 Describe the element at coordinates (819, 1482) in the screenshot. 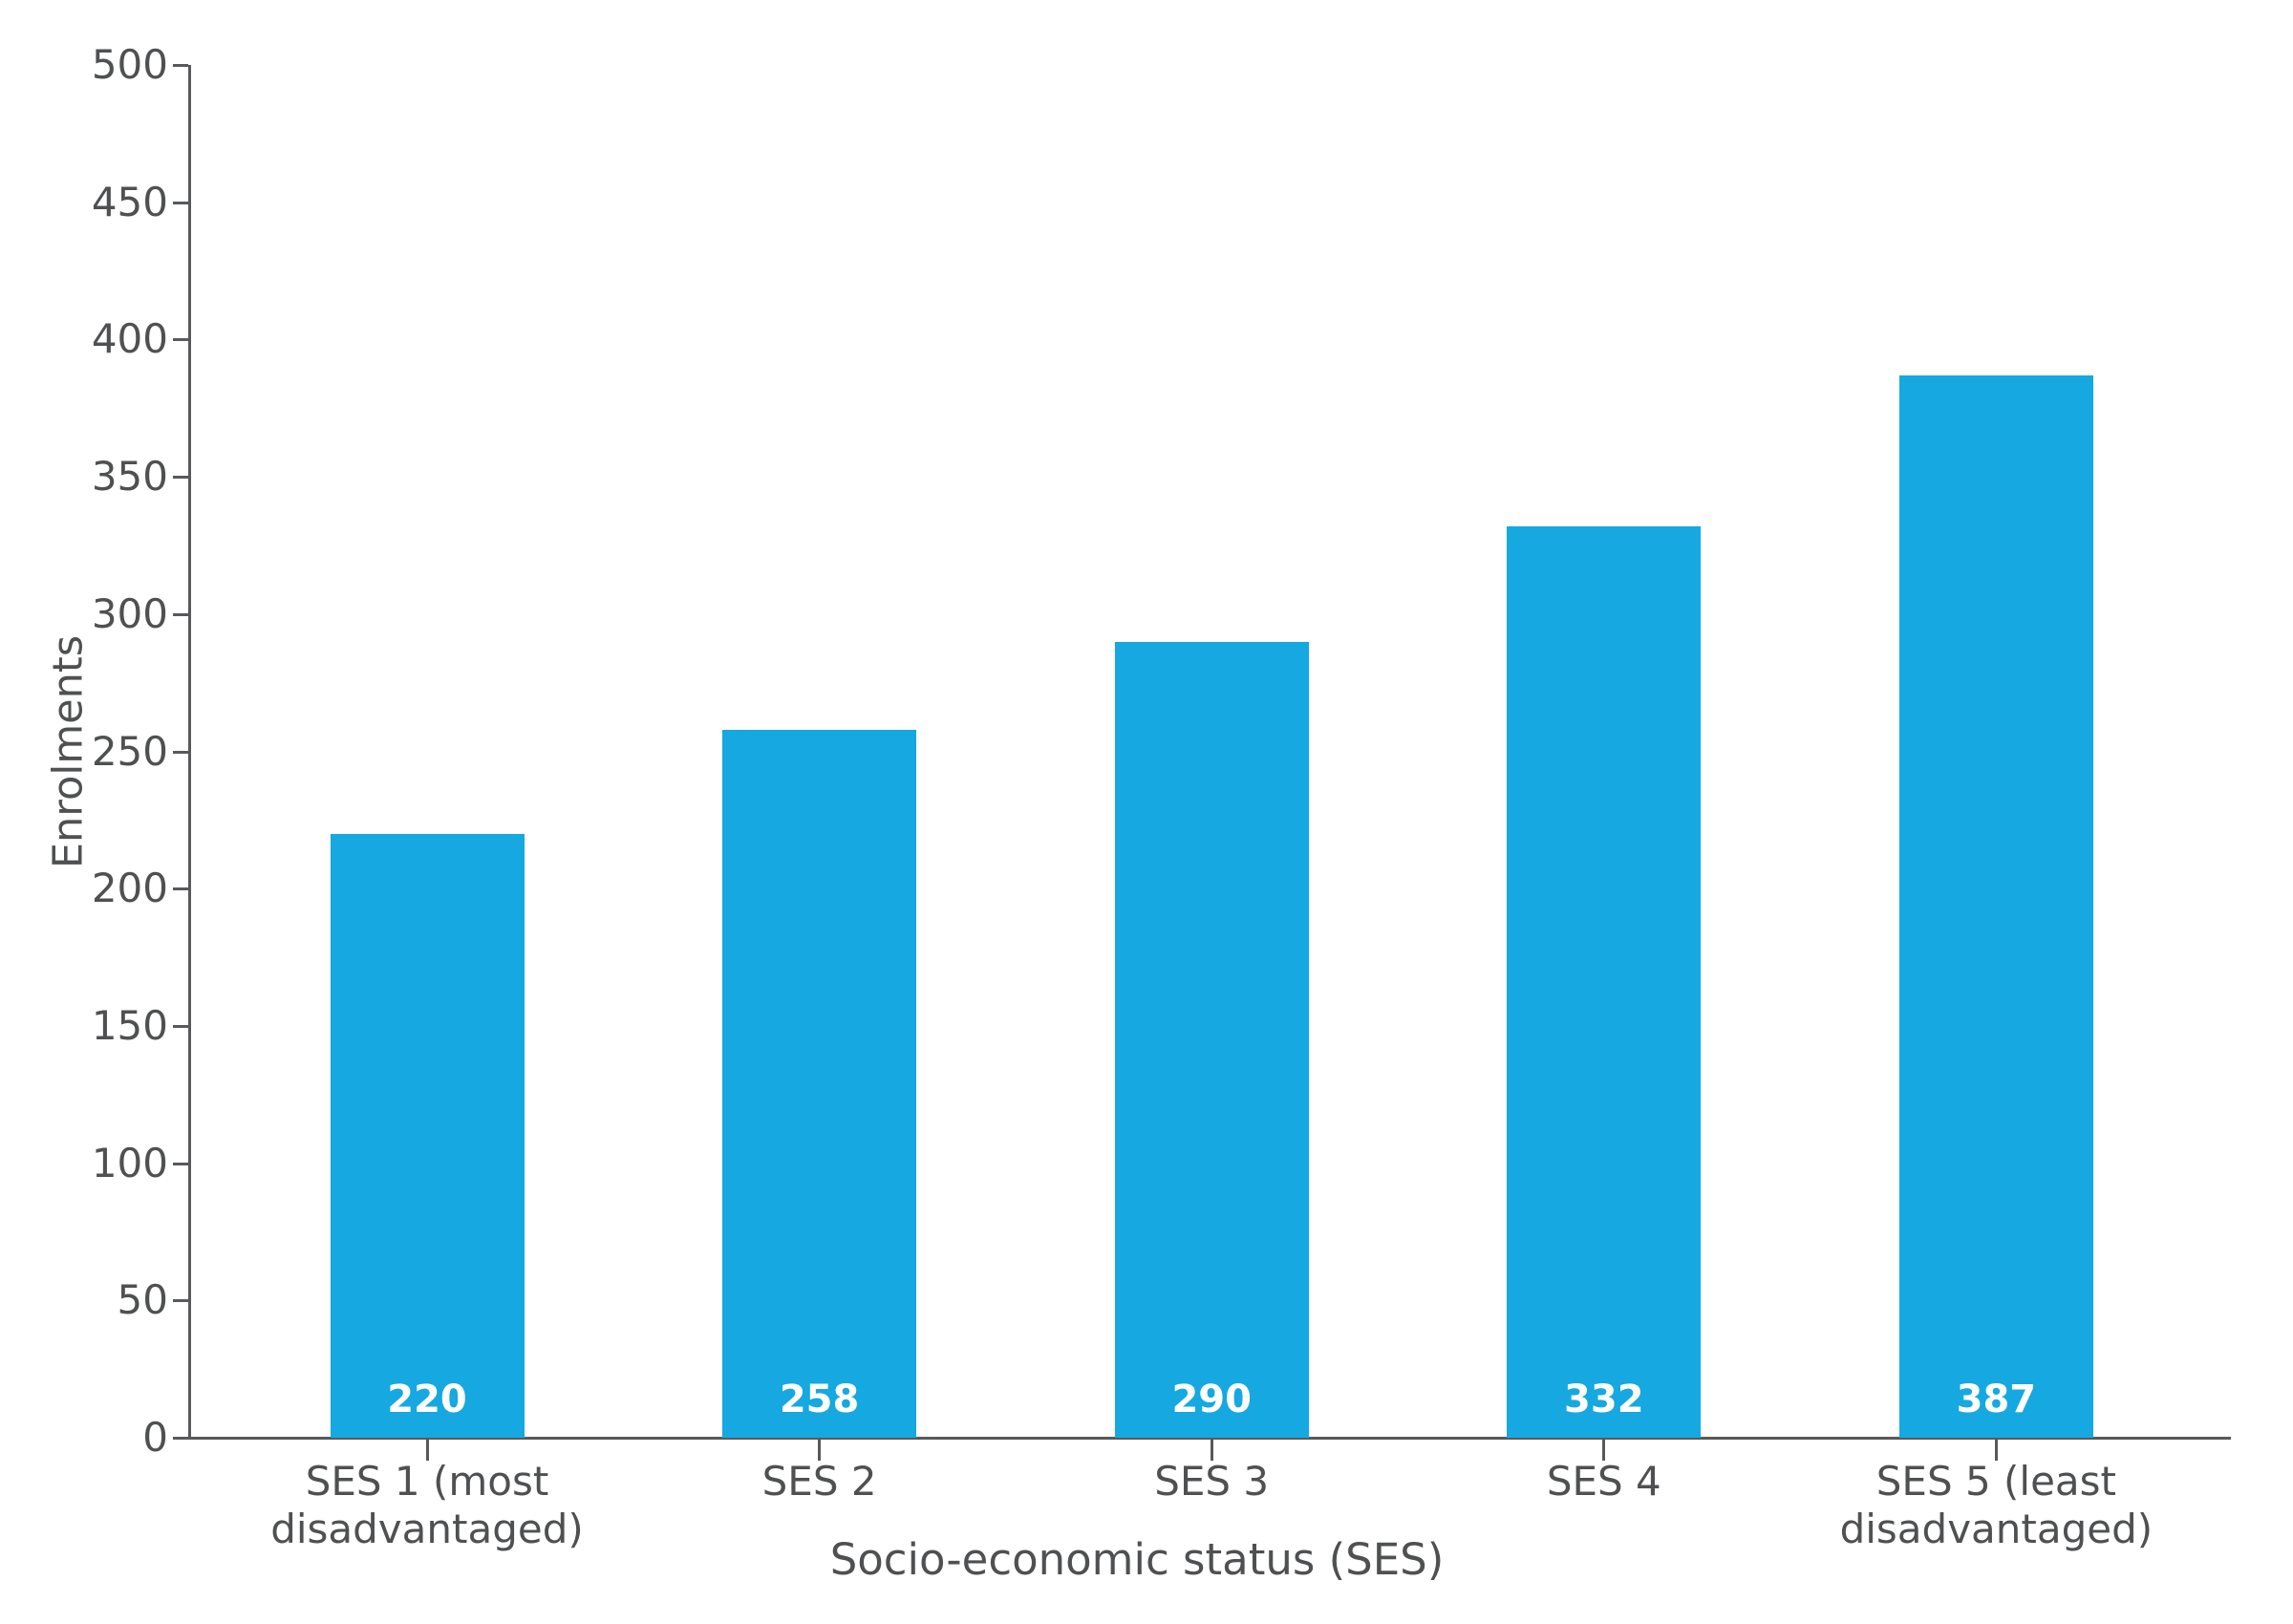

I see `x-category-label: SES 2` at that location.